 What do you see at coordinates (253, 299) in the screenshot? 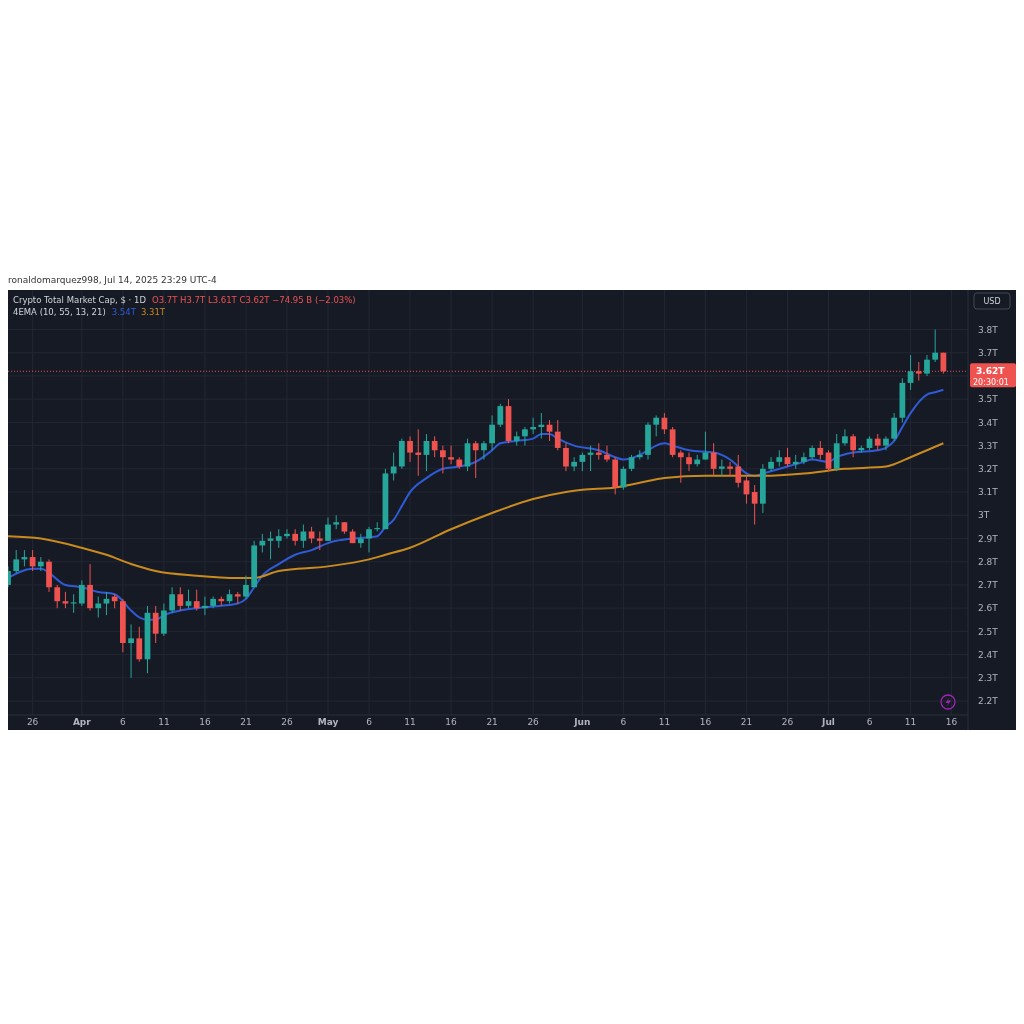
I see `annotation: O3.7T H3.7T L3.61T C3.62T −74.95 B (−2.03%)` at bounding box center [253, 299].